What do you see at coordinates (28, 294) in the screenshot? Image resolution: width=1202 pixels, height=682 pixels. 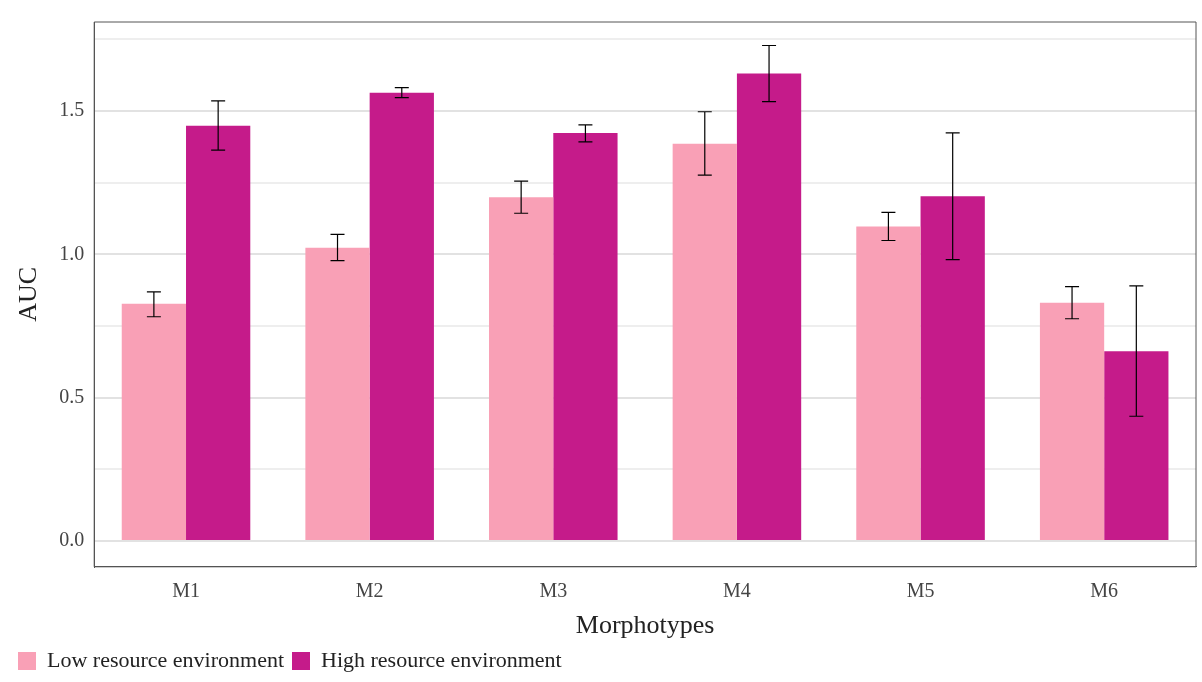 I see `y-axis-title: AUC` at bounding box center [28, 294].